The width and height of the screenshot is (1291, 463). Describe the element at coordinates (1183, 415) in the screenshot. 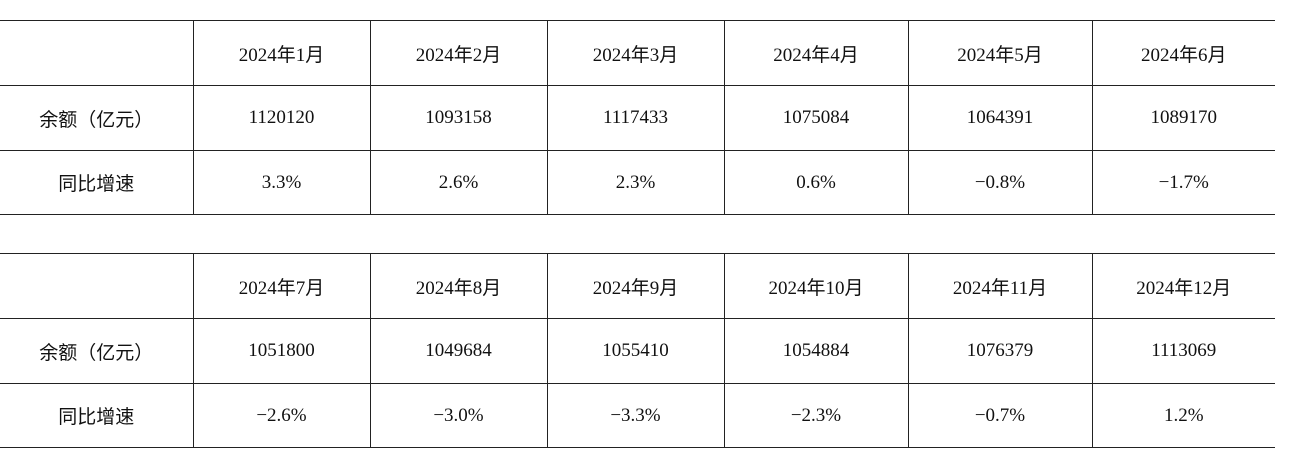

I see `data-cell: 1.2%` at that location.